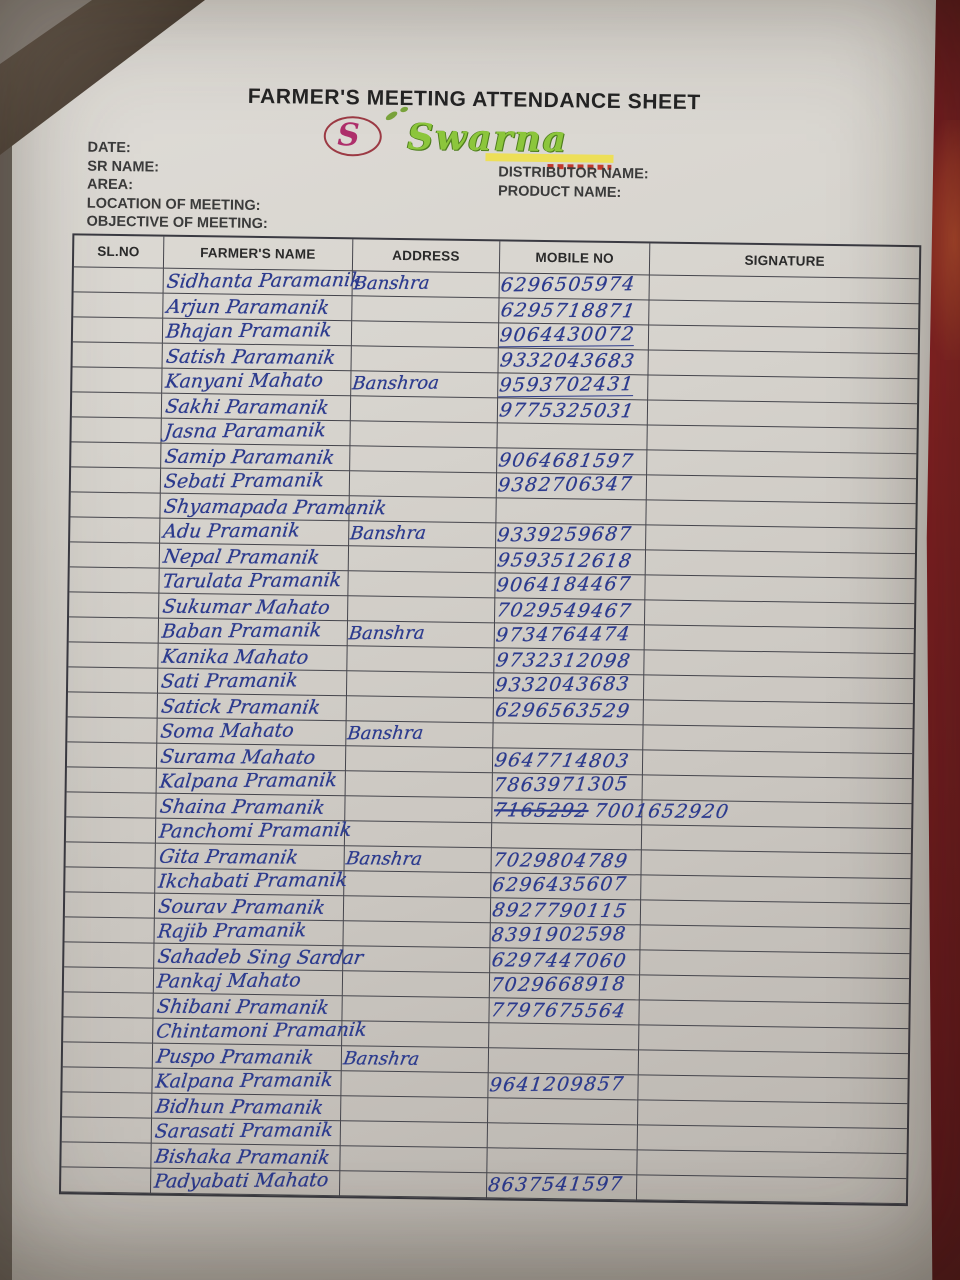 Image resolution: width=960 pixels, height=1280 pixels. I want to click on farmer-name-cell: Chintamoni Pramanik, so click(259, 1032).